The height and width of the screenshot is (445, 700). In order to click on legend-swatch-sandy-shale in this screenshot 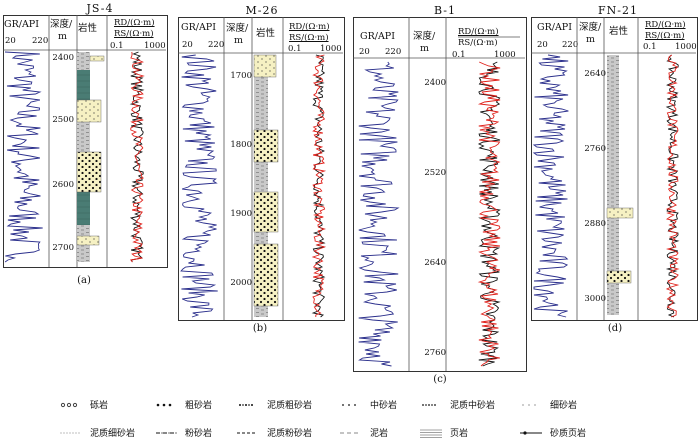, I will do `click(531, 433)`.